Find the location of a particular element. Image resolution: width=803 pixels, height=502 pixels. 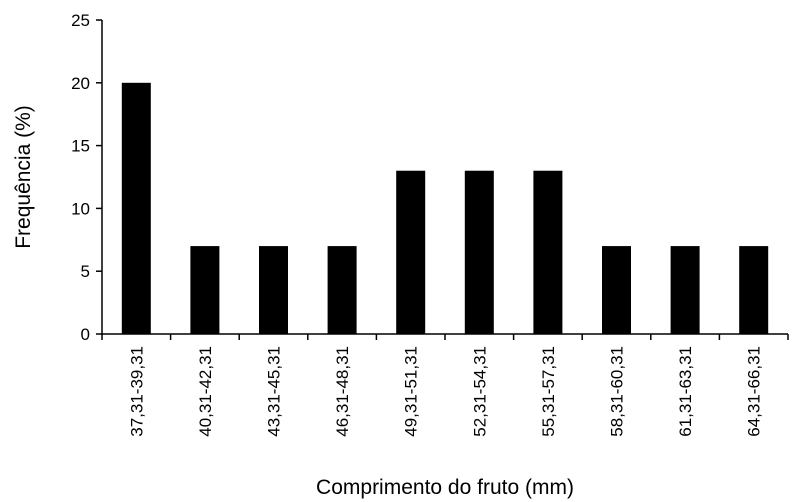

x-tick-label: 49,31-51,31 is located at coordinates (411, 391).